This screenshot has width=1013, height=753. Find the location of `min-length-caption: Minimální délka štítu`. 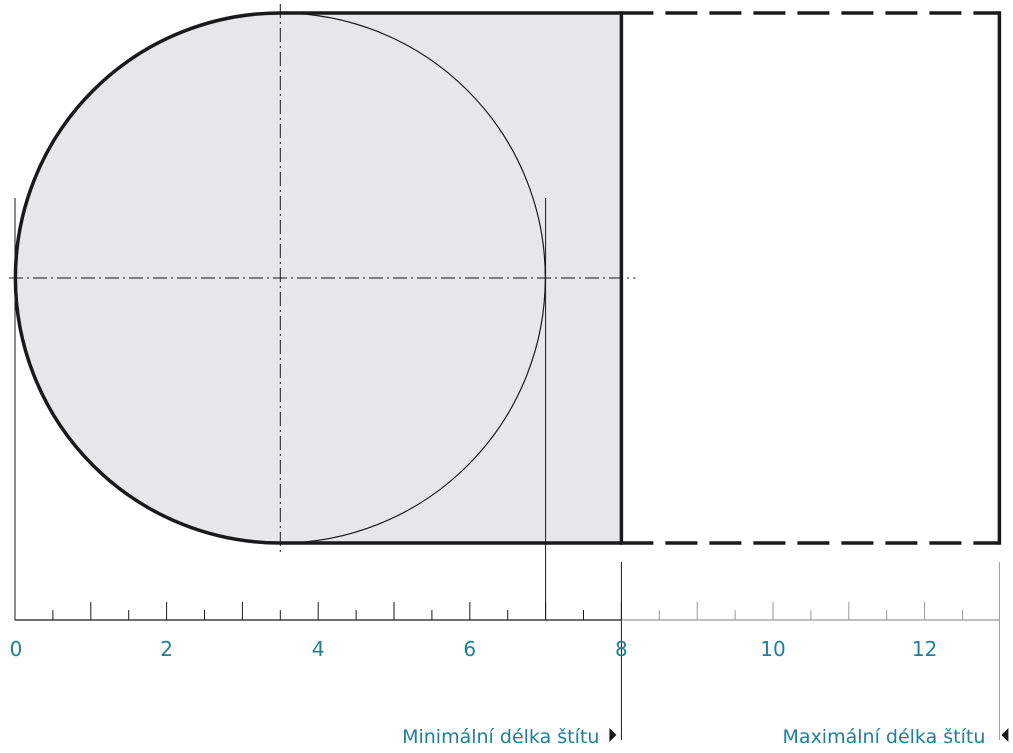

min-length-caption: Minimální délka štítu is located at coordinates (500, 737).